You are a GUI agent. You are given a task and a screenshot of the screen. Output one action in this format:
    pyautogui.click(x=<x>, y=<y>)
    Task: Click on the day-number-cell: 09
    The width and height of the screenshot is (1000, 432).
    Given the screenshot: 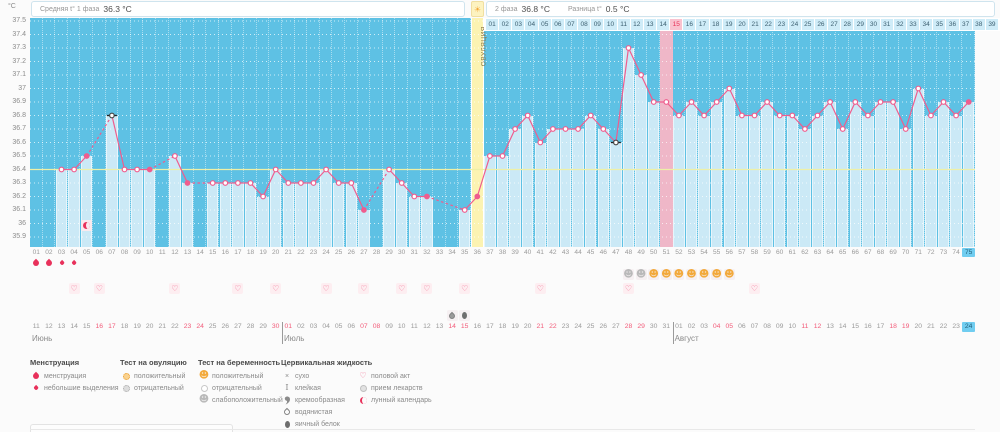 What is the action you would take?
    pyautogui.click(x=137, y=252)
    